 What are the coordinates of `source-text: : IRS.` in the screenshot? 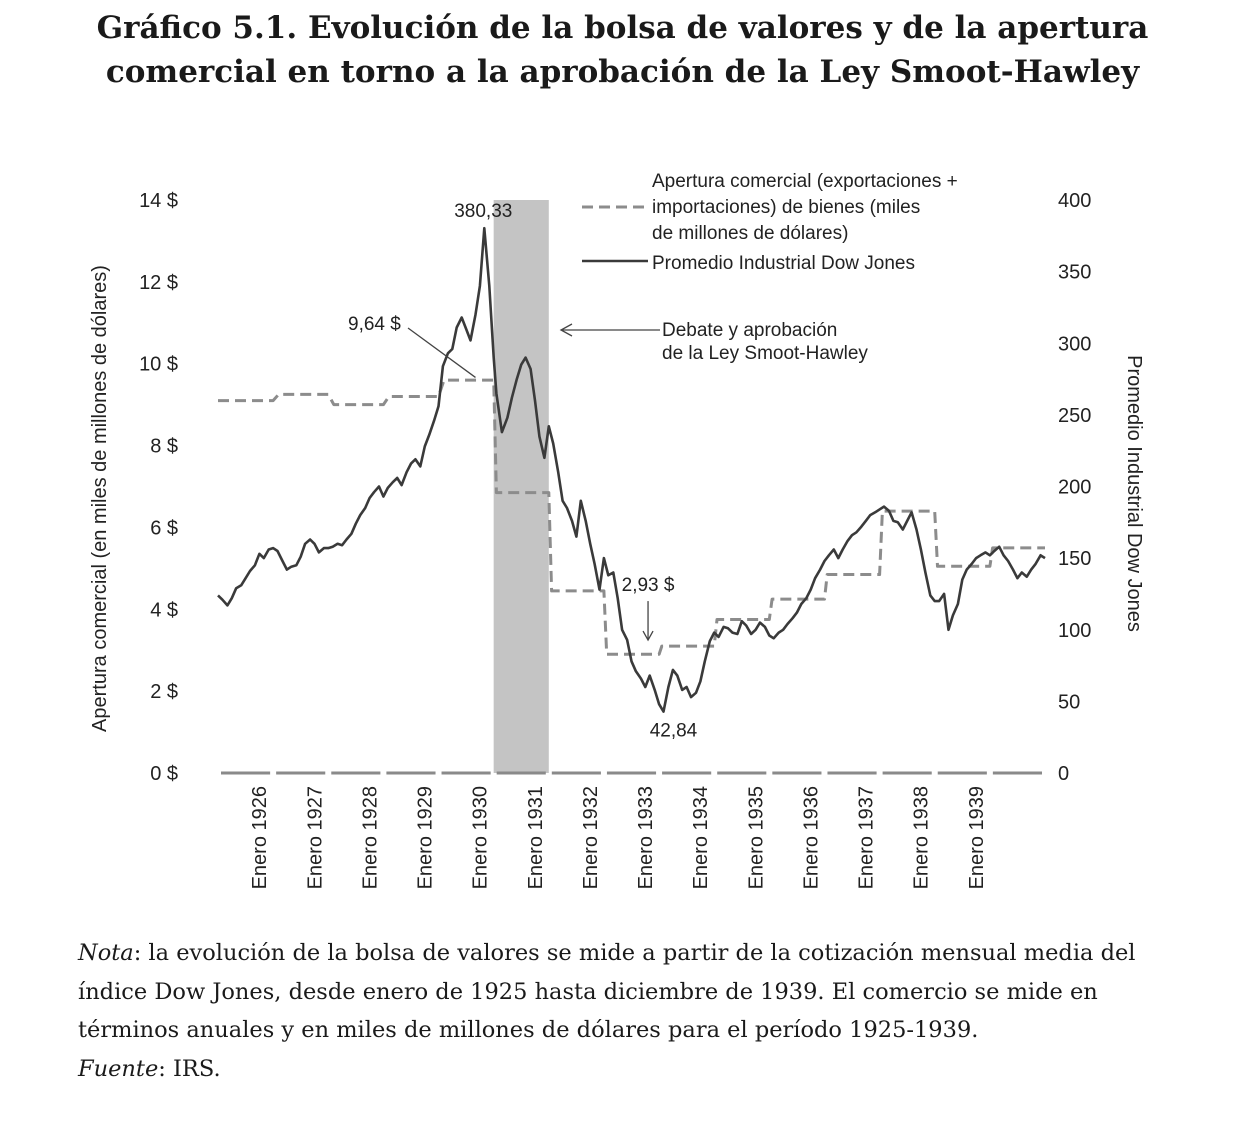 It's located at (189, 1068).